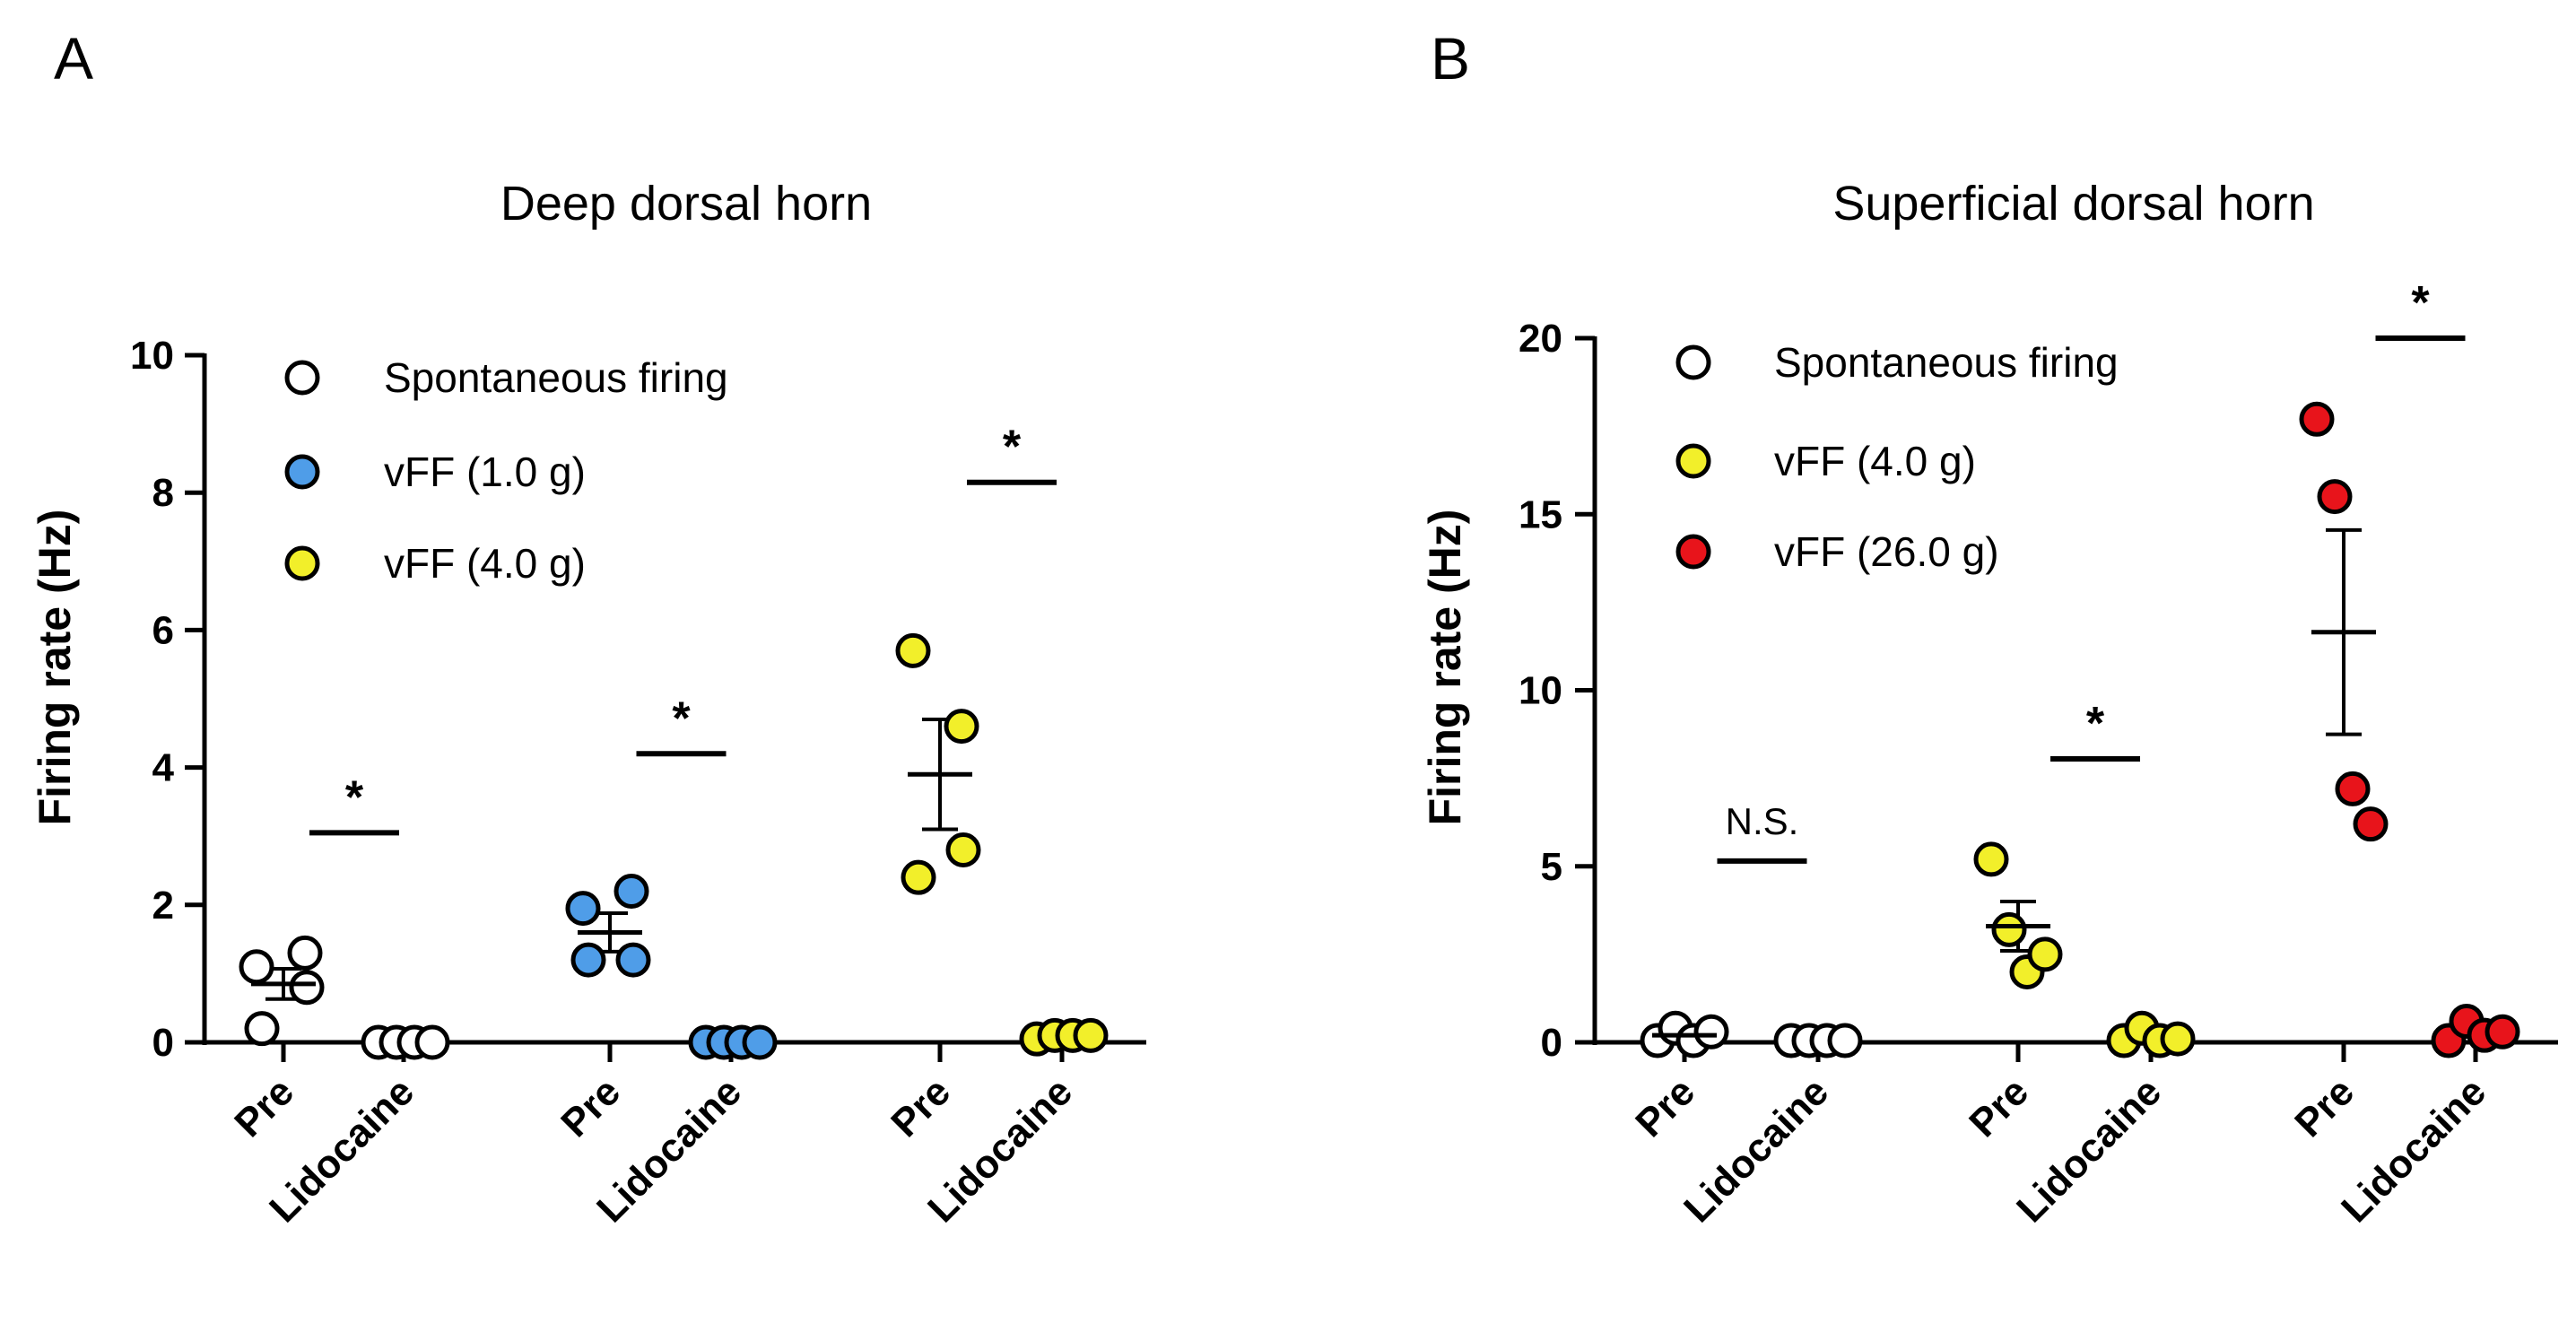  Describe the element at coordinates (1445, 668) in the screenshot. I see `panel-b-y-axis-label: Firing rate (Hz)` at that location.